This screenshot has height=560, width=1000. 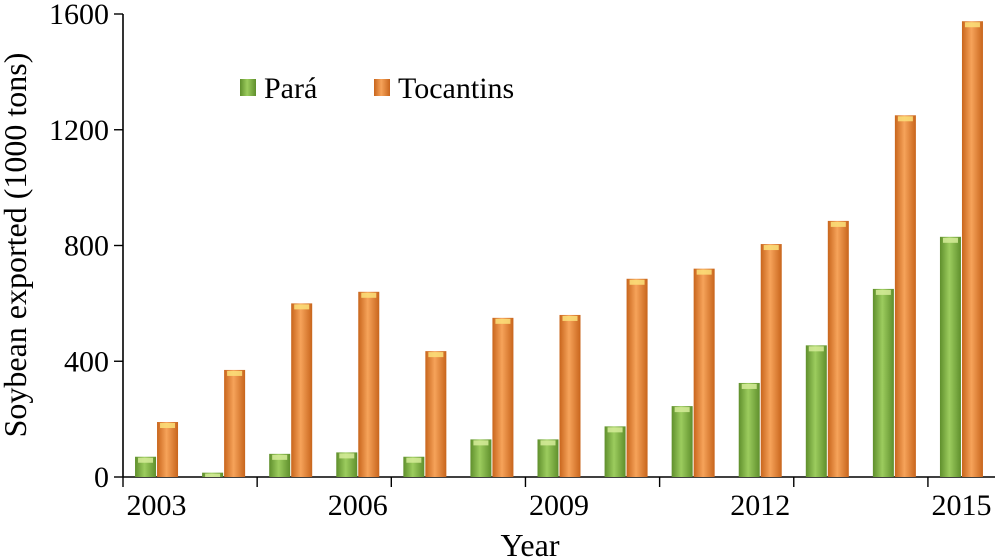 I want to click on bar-tocantins-2012, so click(x=771, y=360).